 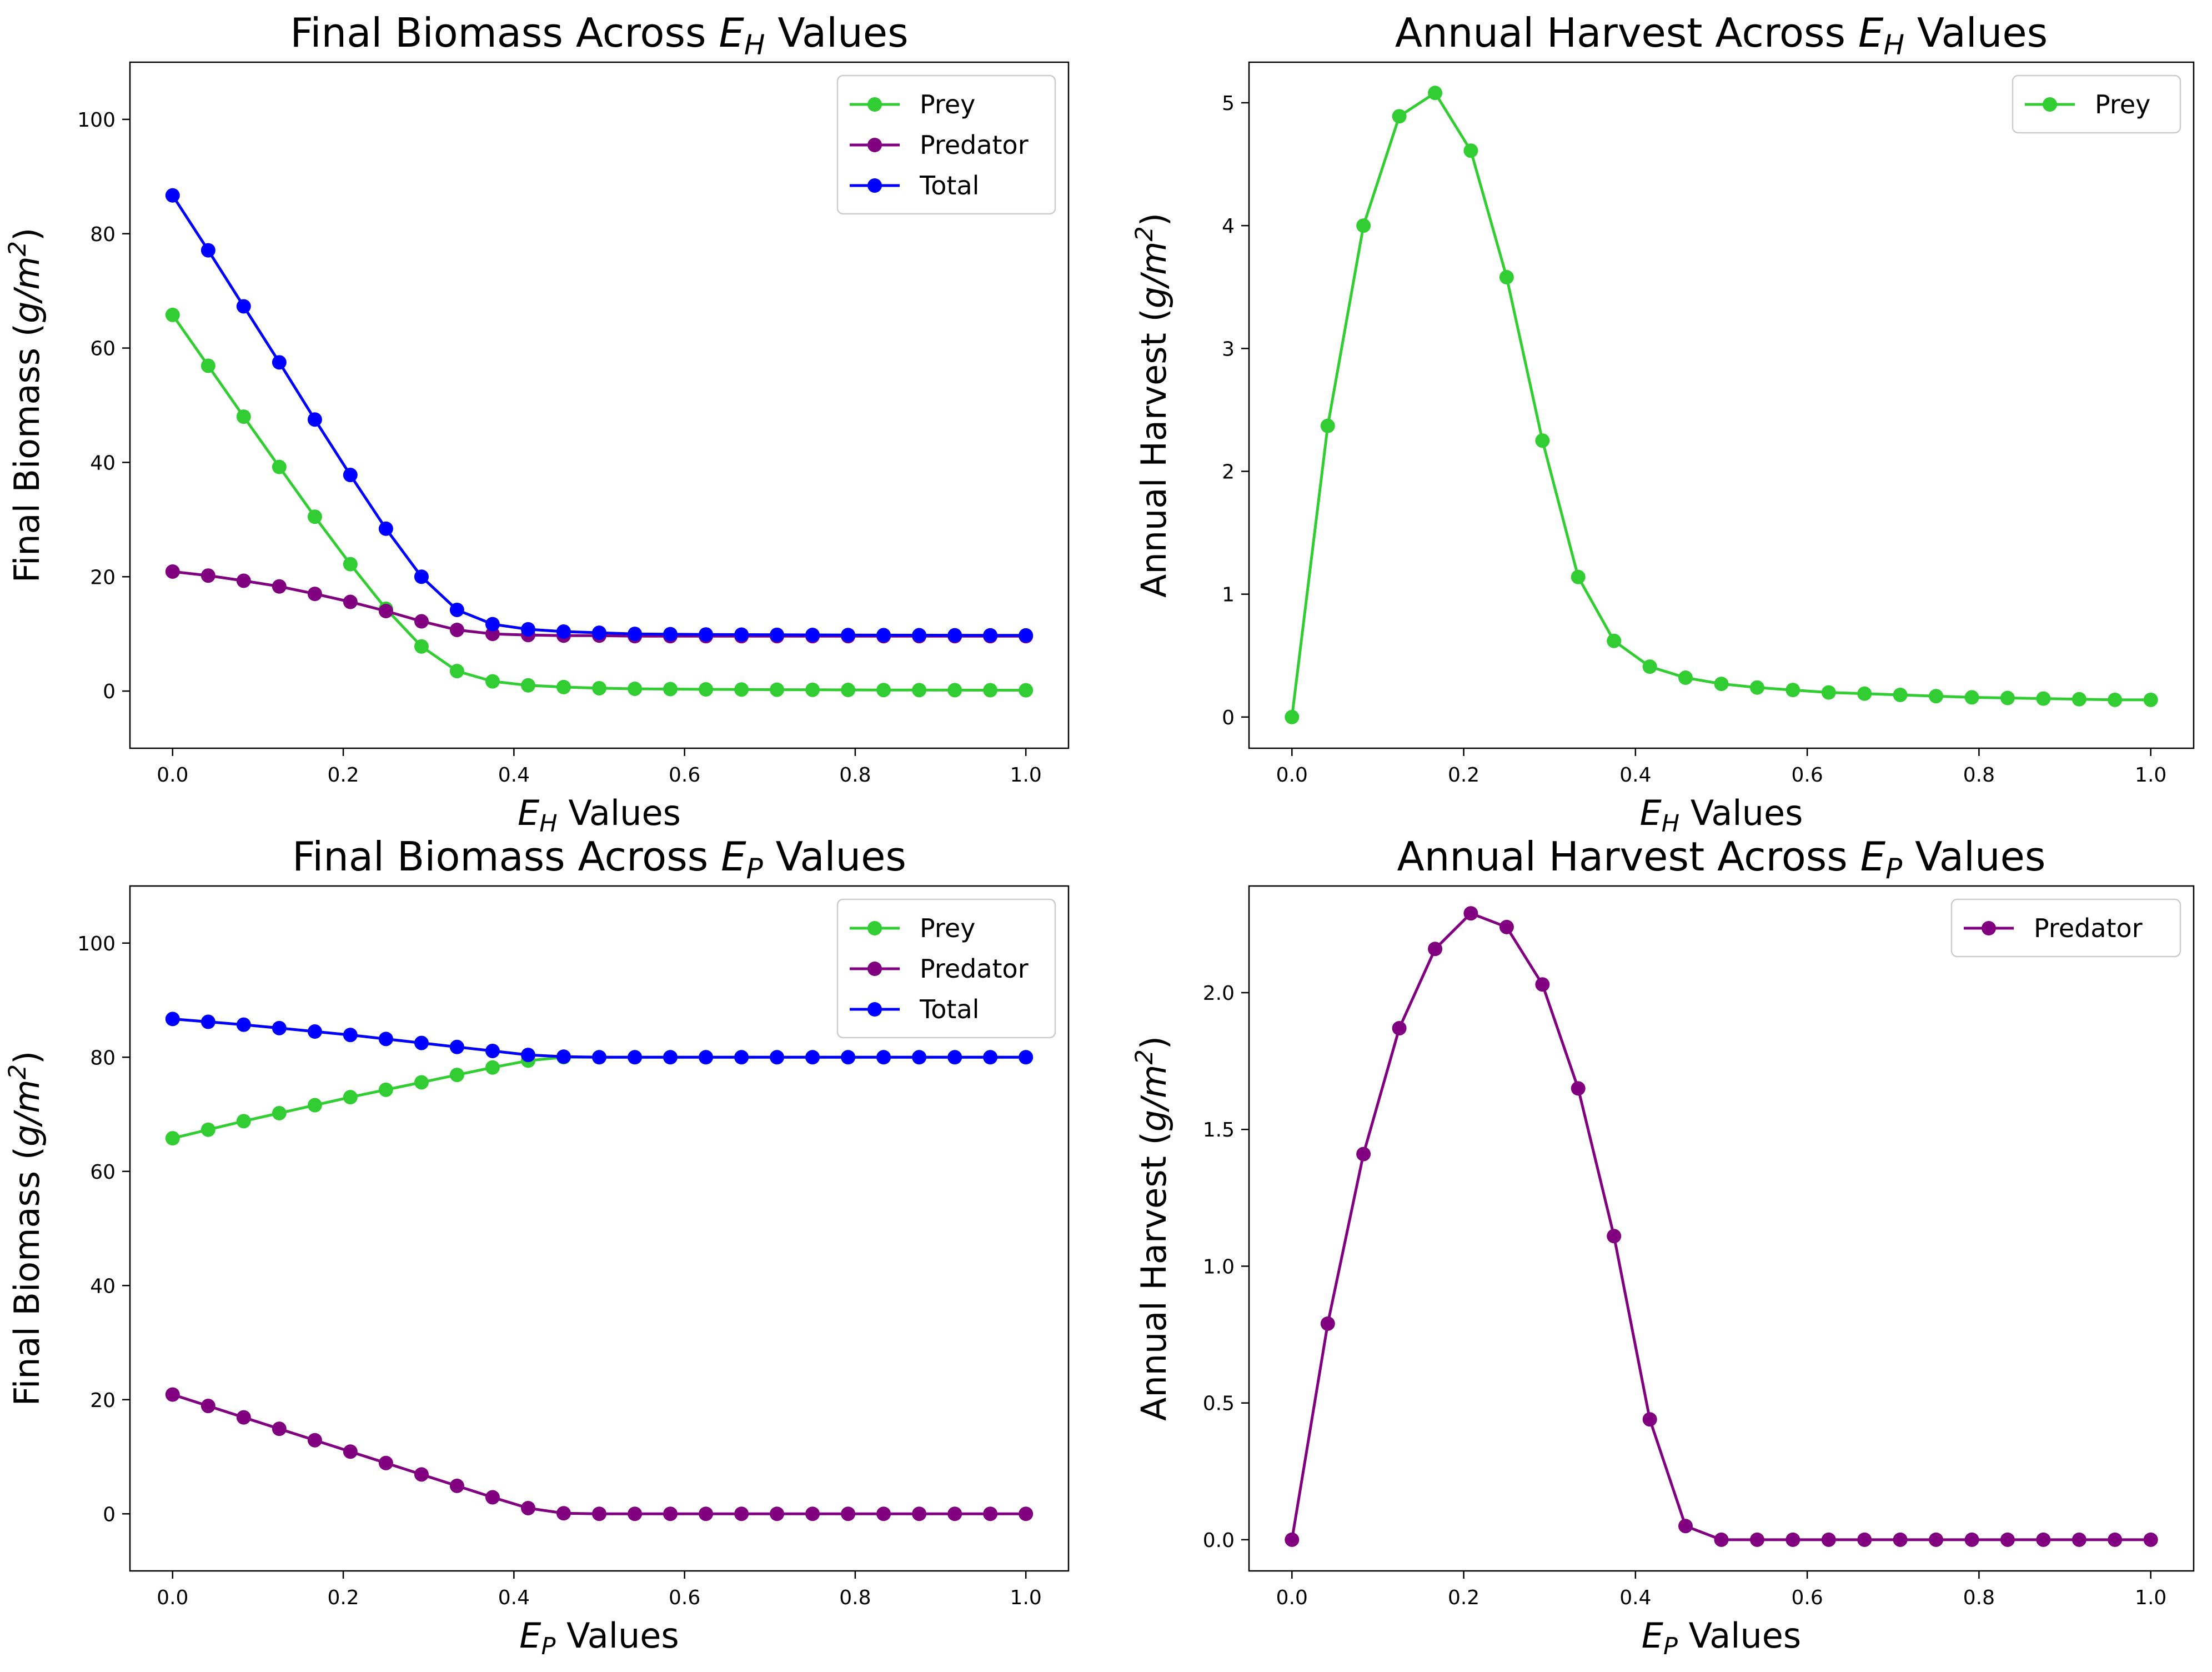 I want to click on y-tick-label: 1, so click(x=1228, y=595).